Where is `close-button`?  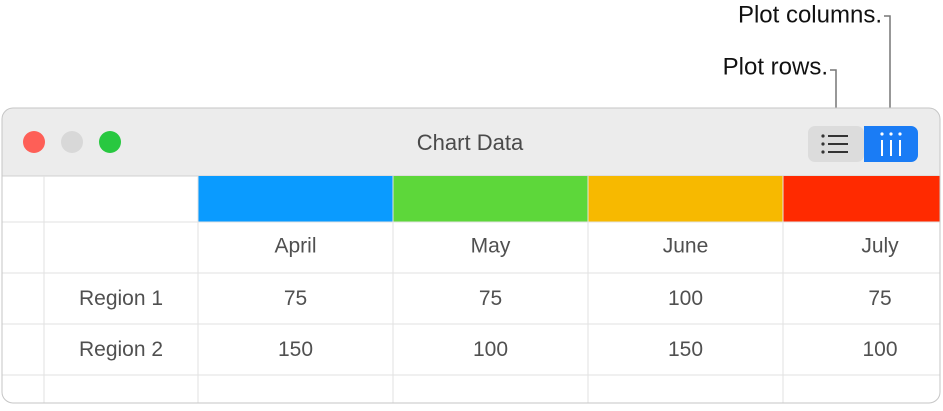
close-button is located at coordinates (34, 142).